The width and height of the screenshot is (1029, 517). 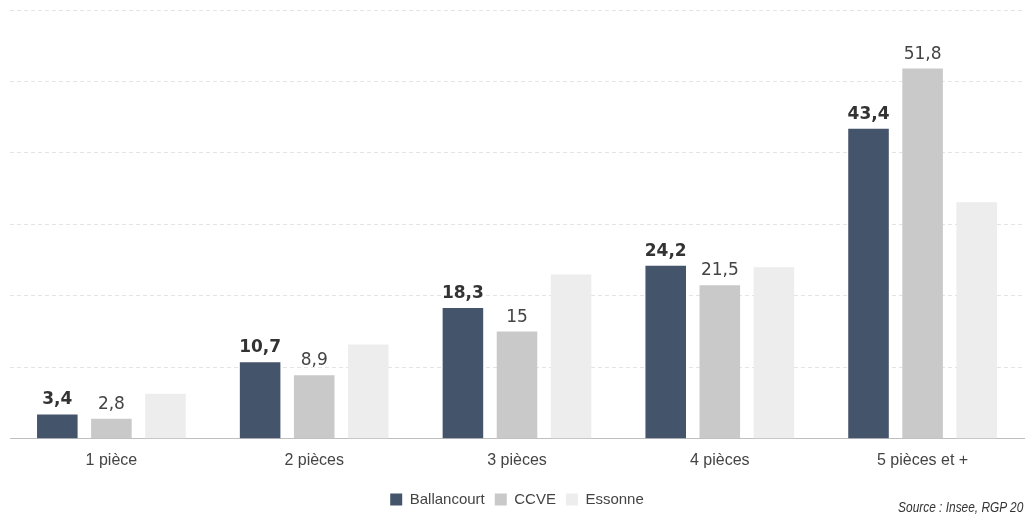 I want to click on x-tick-label: 5 pièces et +, so click(x=923, y=459).